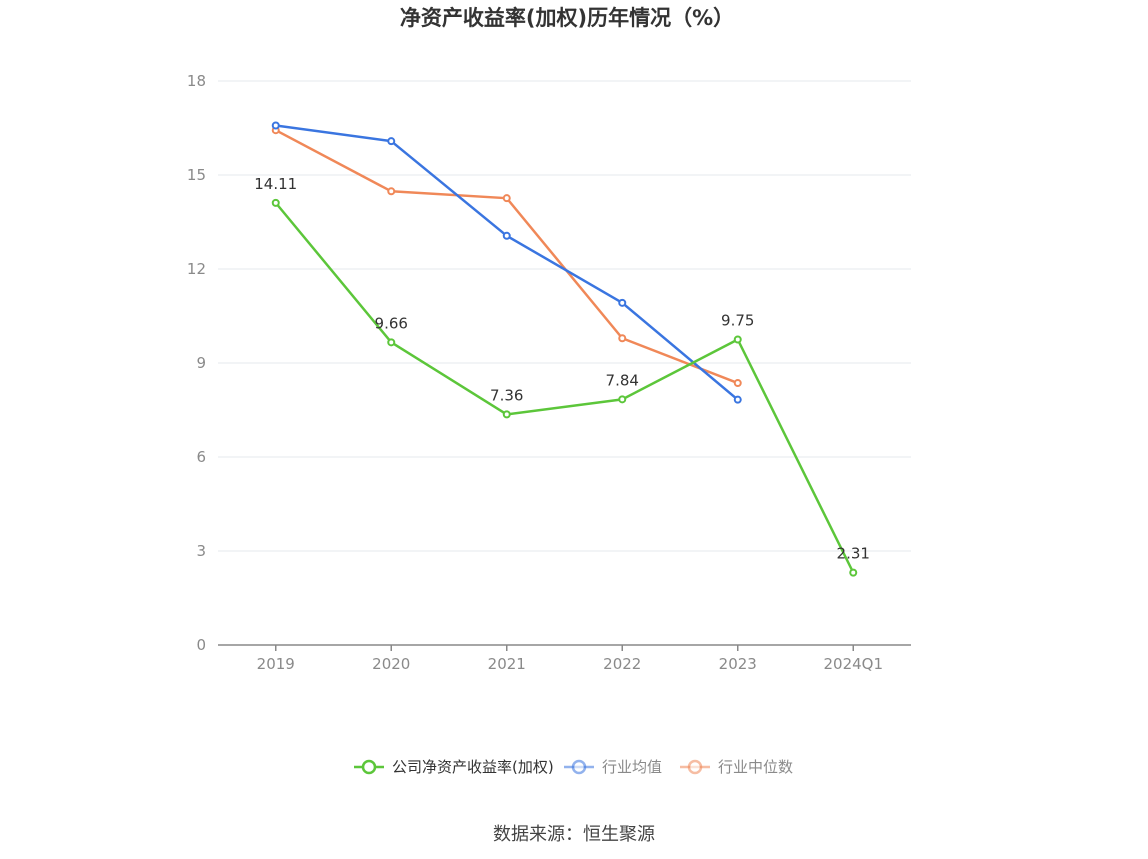 The width and height of the screenshot is (1148, 859). I want to click on legend-item-0: 公司净资产收益率(加权), so click(454, 767).